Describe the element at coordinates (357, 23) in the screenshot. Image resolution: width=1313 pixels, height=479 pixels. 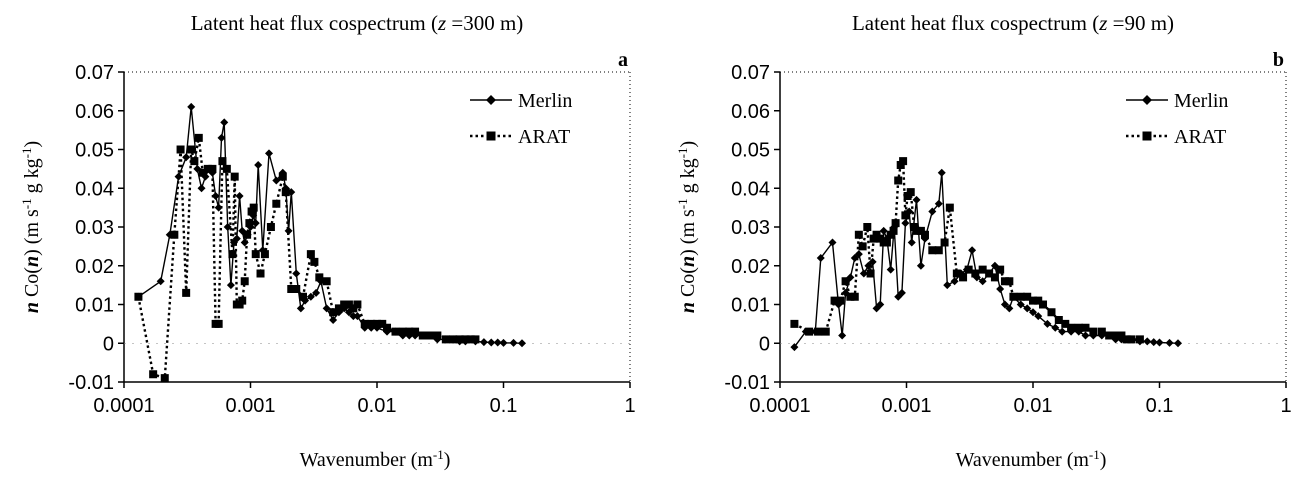
I see `chart-title: Latent heat flux cospectrum (z =300 m)` at that location.